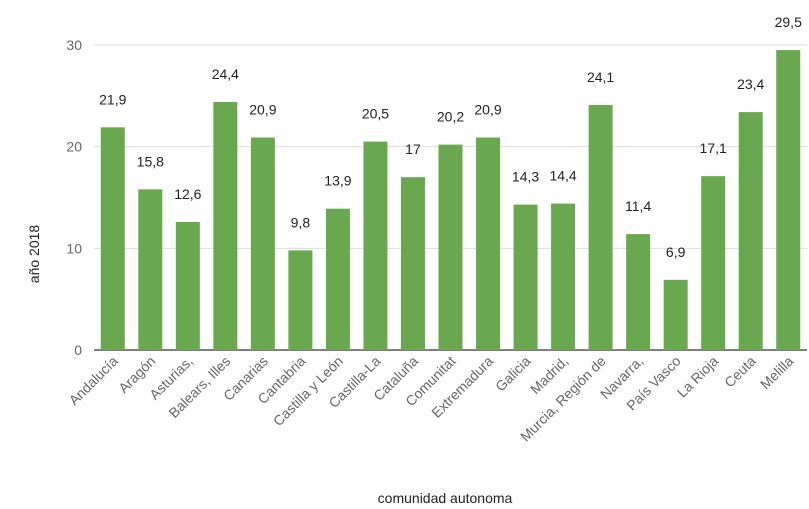 Image resolution: width=809 pixels, height=509 pixels. What do you see at coordinates (74, 248) in the screenshot?
I see `y-tick-label: 10` at bounding box center [74, 248].